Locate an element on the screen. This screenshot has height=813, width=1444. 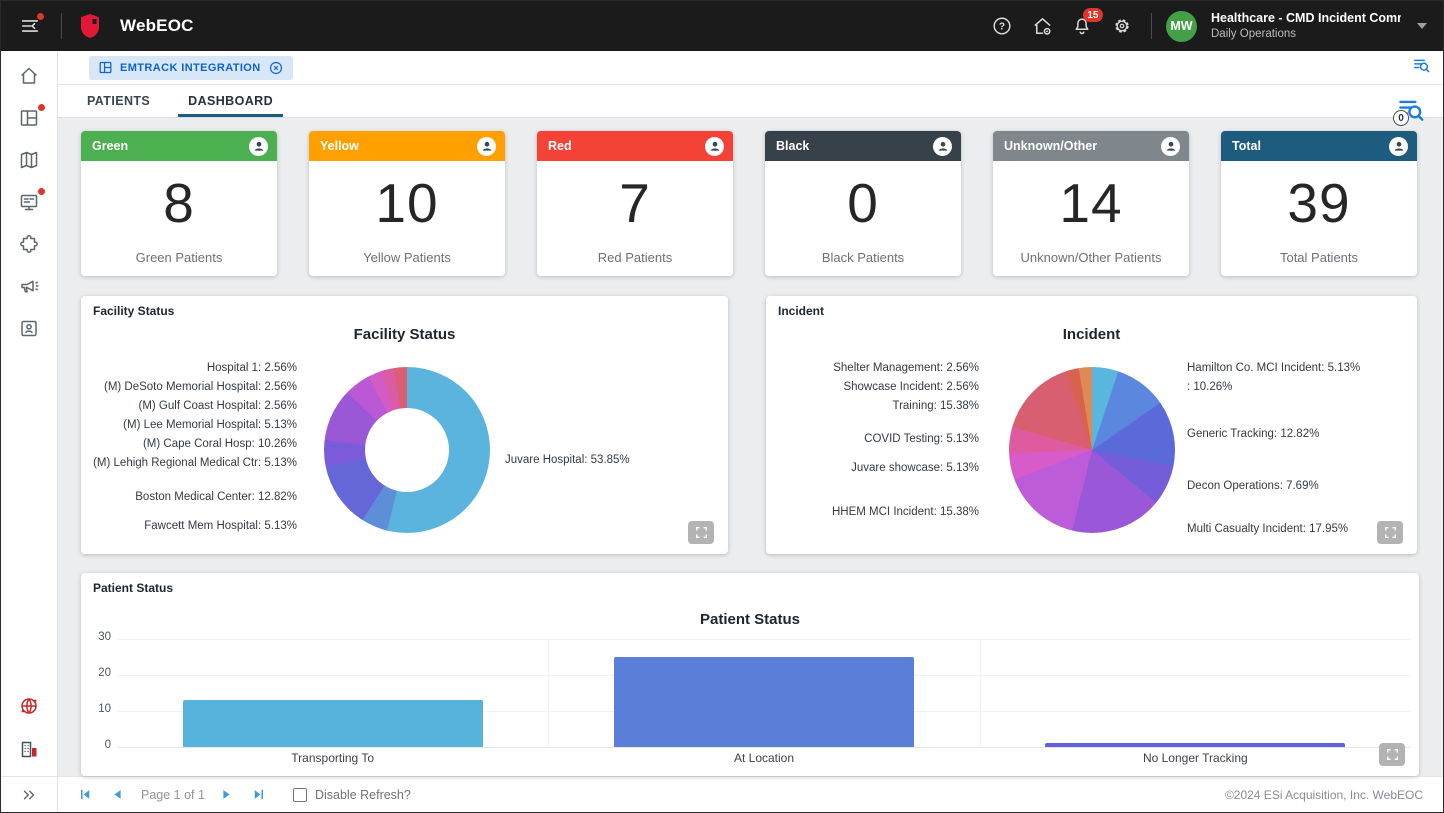
card-value: 8 is located at coordinates (179, 203).